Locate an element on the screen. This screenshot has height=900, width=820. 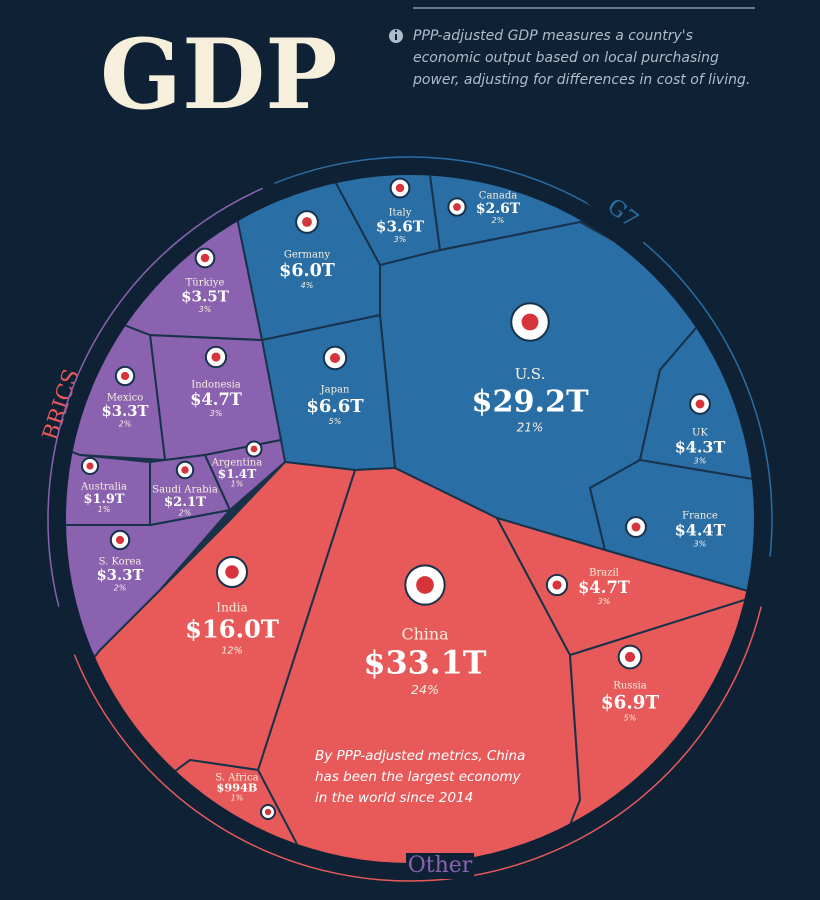
value-label: $3.6T is located at coordinates (400, 226).